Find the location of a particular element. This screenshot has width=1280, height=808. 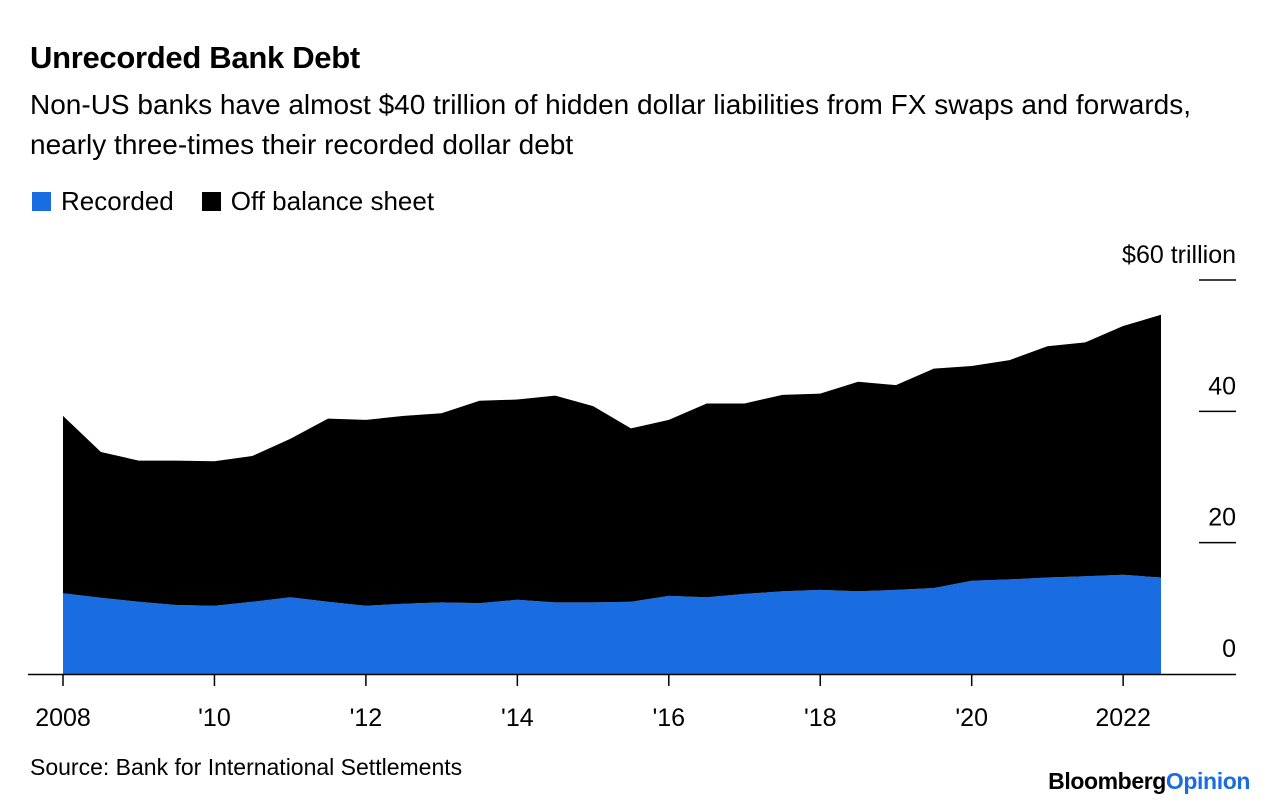

chart-title: Unrecorded Bank Debt is located at coordinates (195, 57).